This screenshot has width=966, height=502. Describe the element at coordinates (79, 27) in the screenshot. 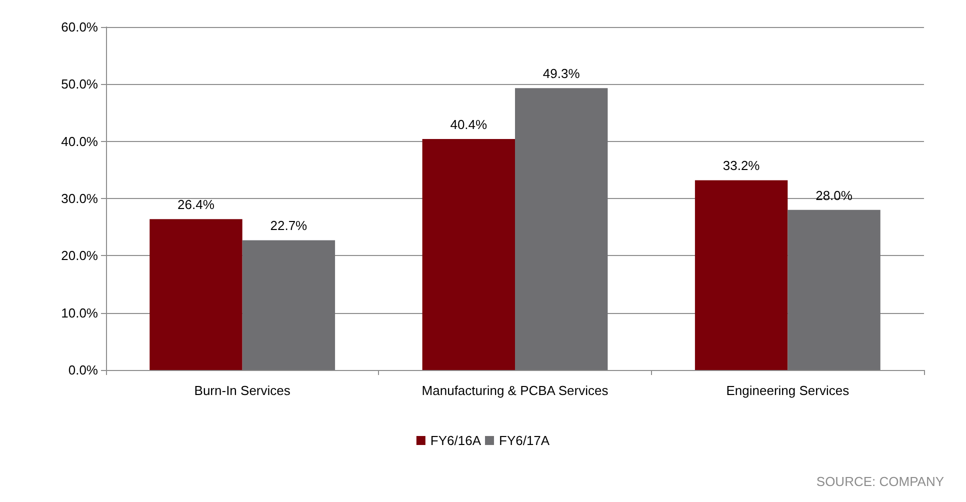

I see `y-tick-label: 60.0%` at that location.